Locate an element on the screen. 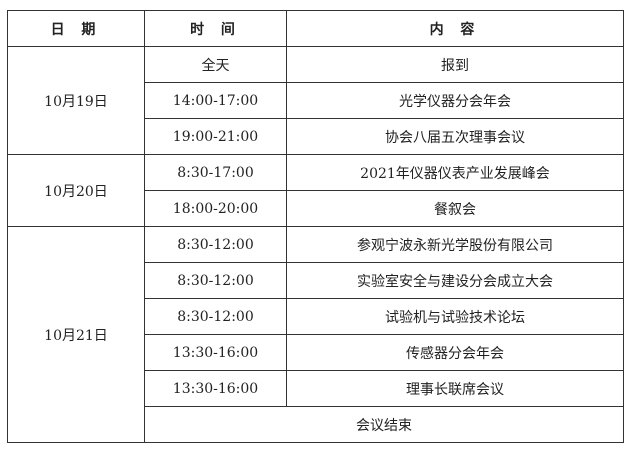 The height and width of the screenshot is (454, 640). content-cell: 理事长联席会议 is located at coordinates (455, 388).